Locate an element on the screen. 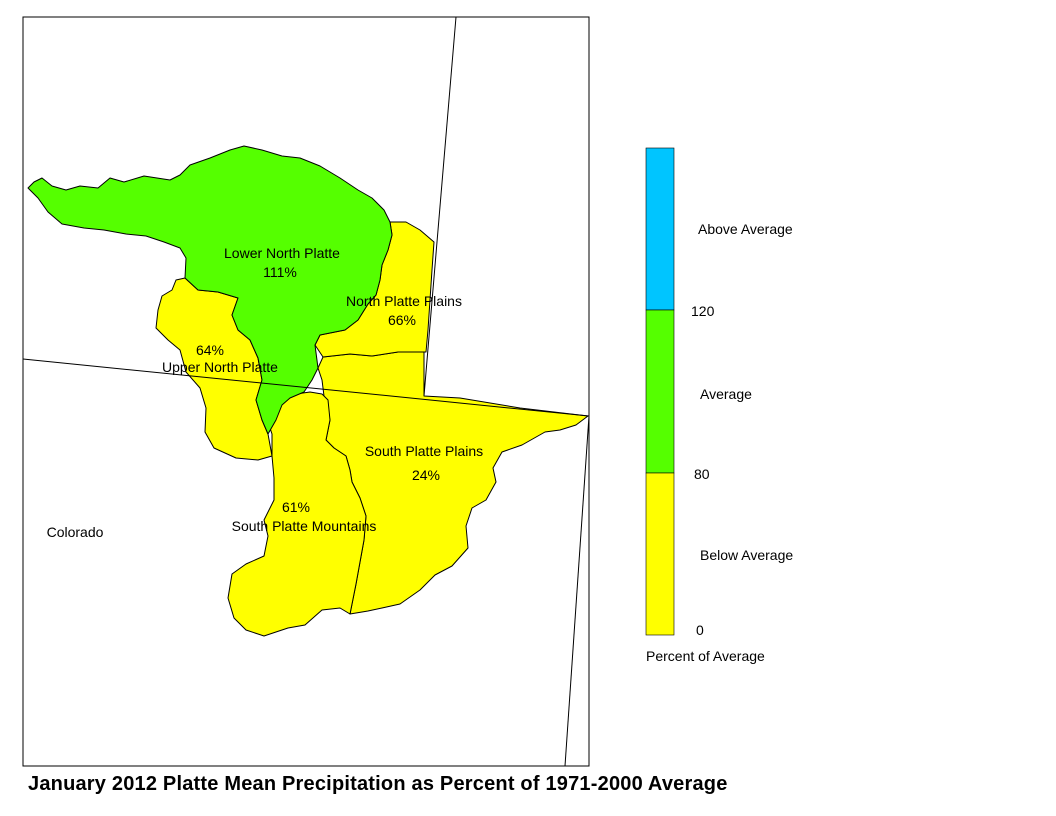 This screenshot has width=1056, height=816. label-colorado: Colorado is located at coordinates (75, 532).